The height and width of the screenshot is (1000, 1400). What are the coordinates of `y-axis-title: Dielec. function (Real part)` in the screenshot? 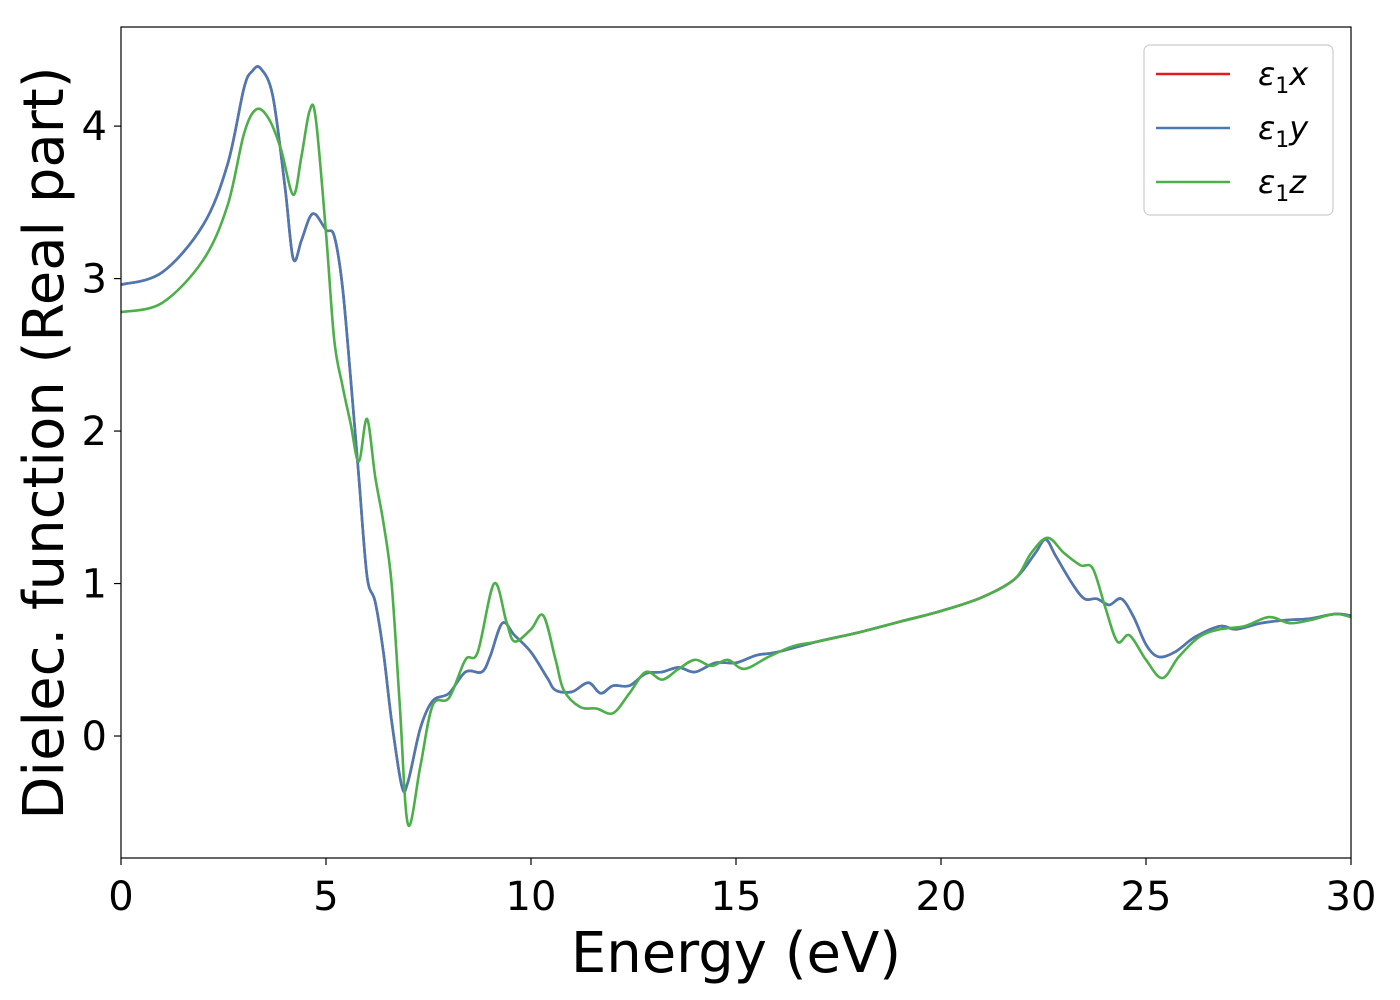 It's located at (44, 442).